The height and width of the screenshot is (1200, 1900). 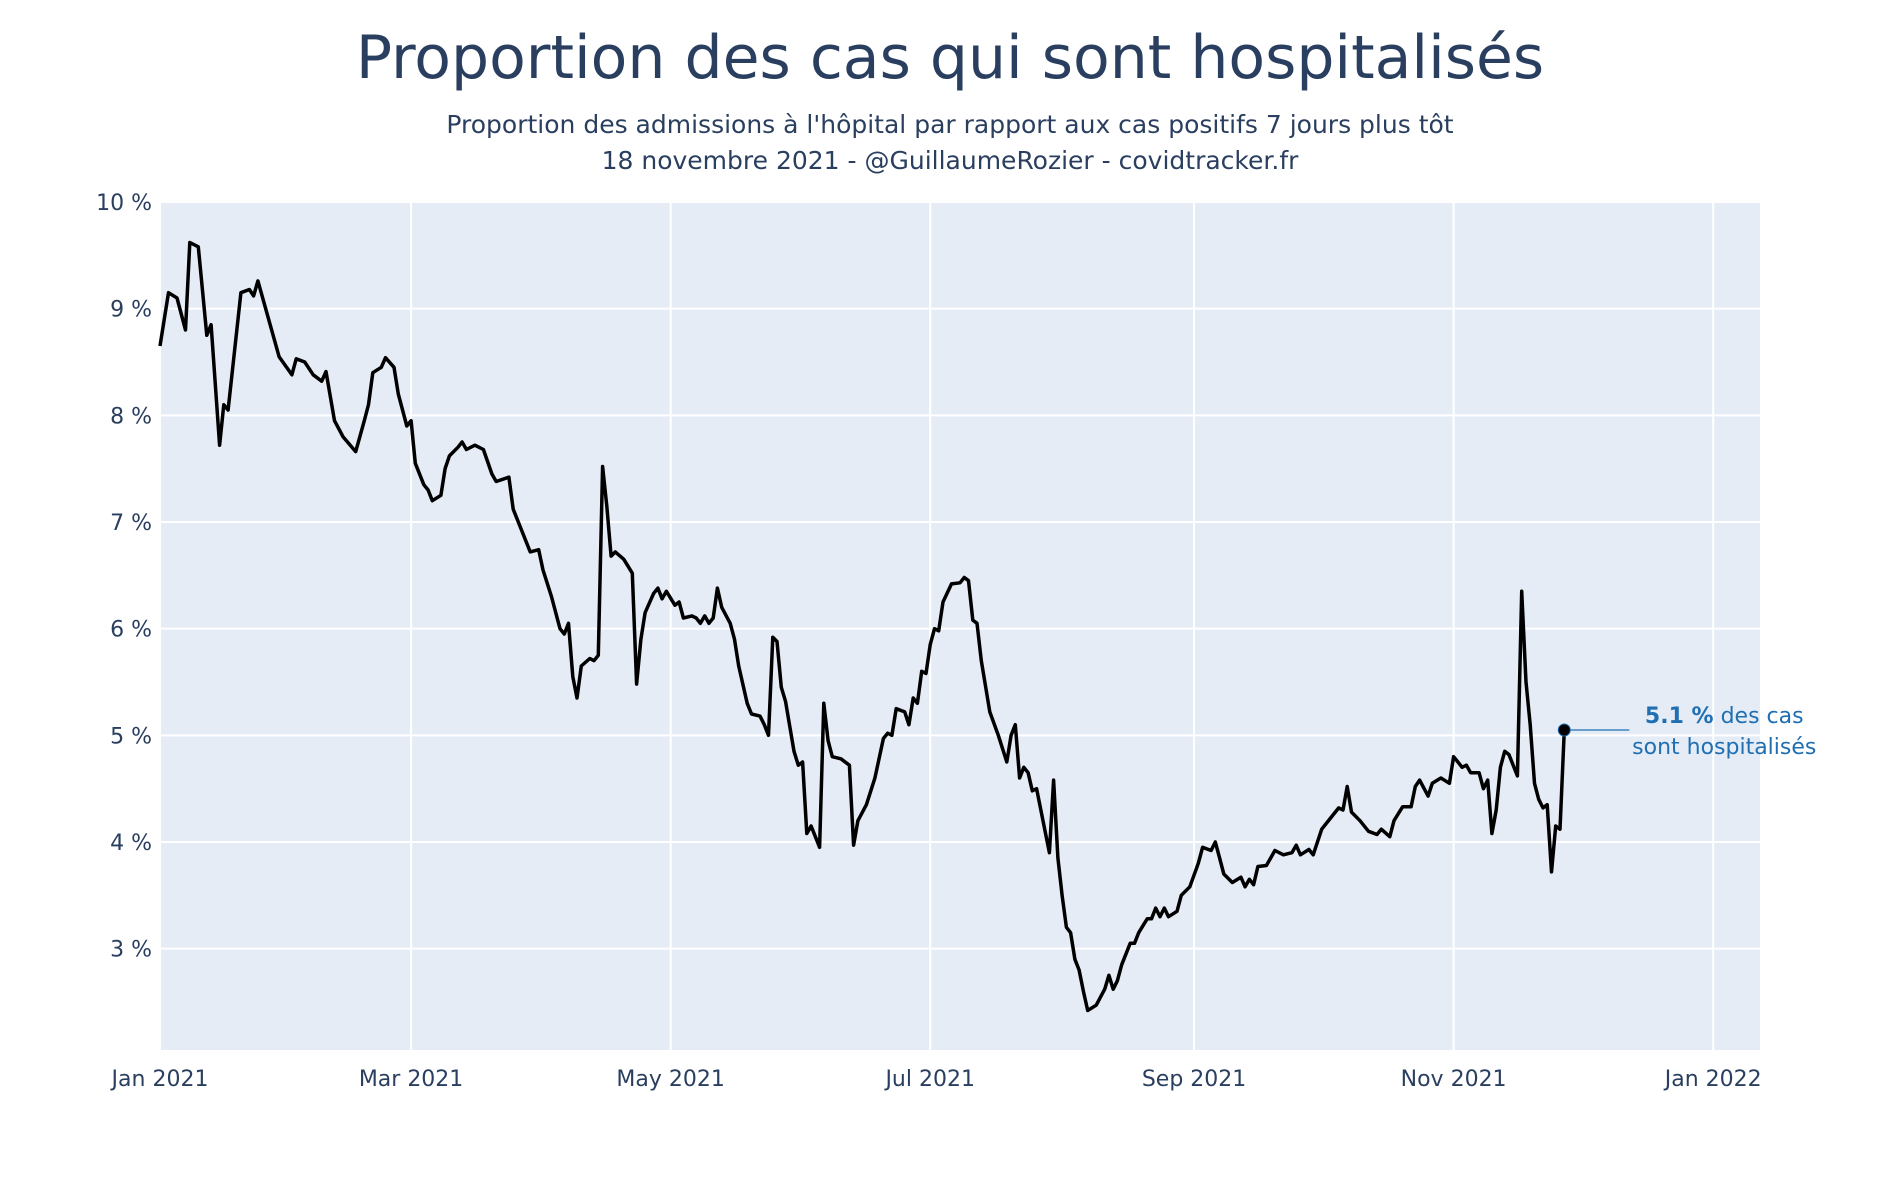 What do you see at coordinates (131, 630) in the screenshot?
I see `y-tick-label: 6 %` at bounding box center [131, 630].